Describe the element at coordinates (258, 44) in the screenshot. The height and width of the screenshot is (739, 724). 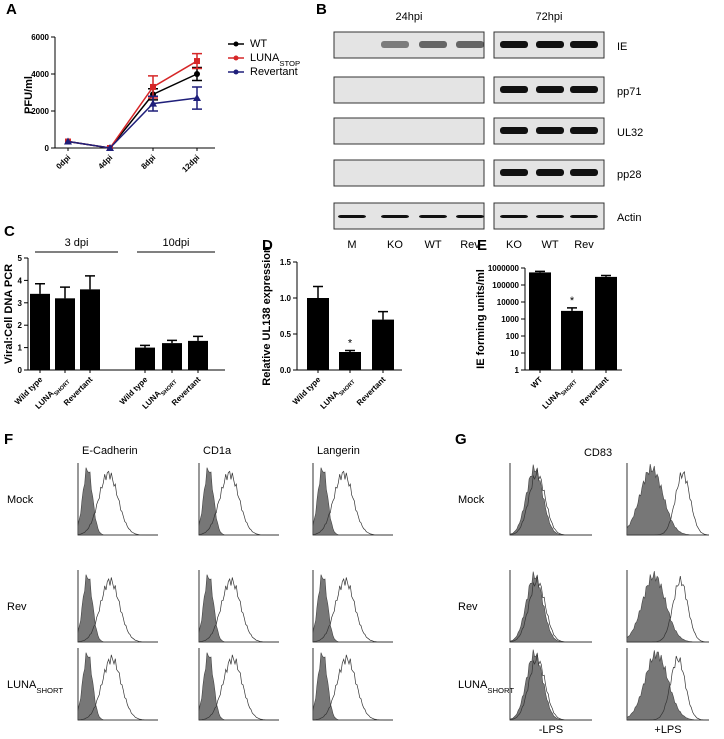
I see `legend-label-main: WT` at that location.